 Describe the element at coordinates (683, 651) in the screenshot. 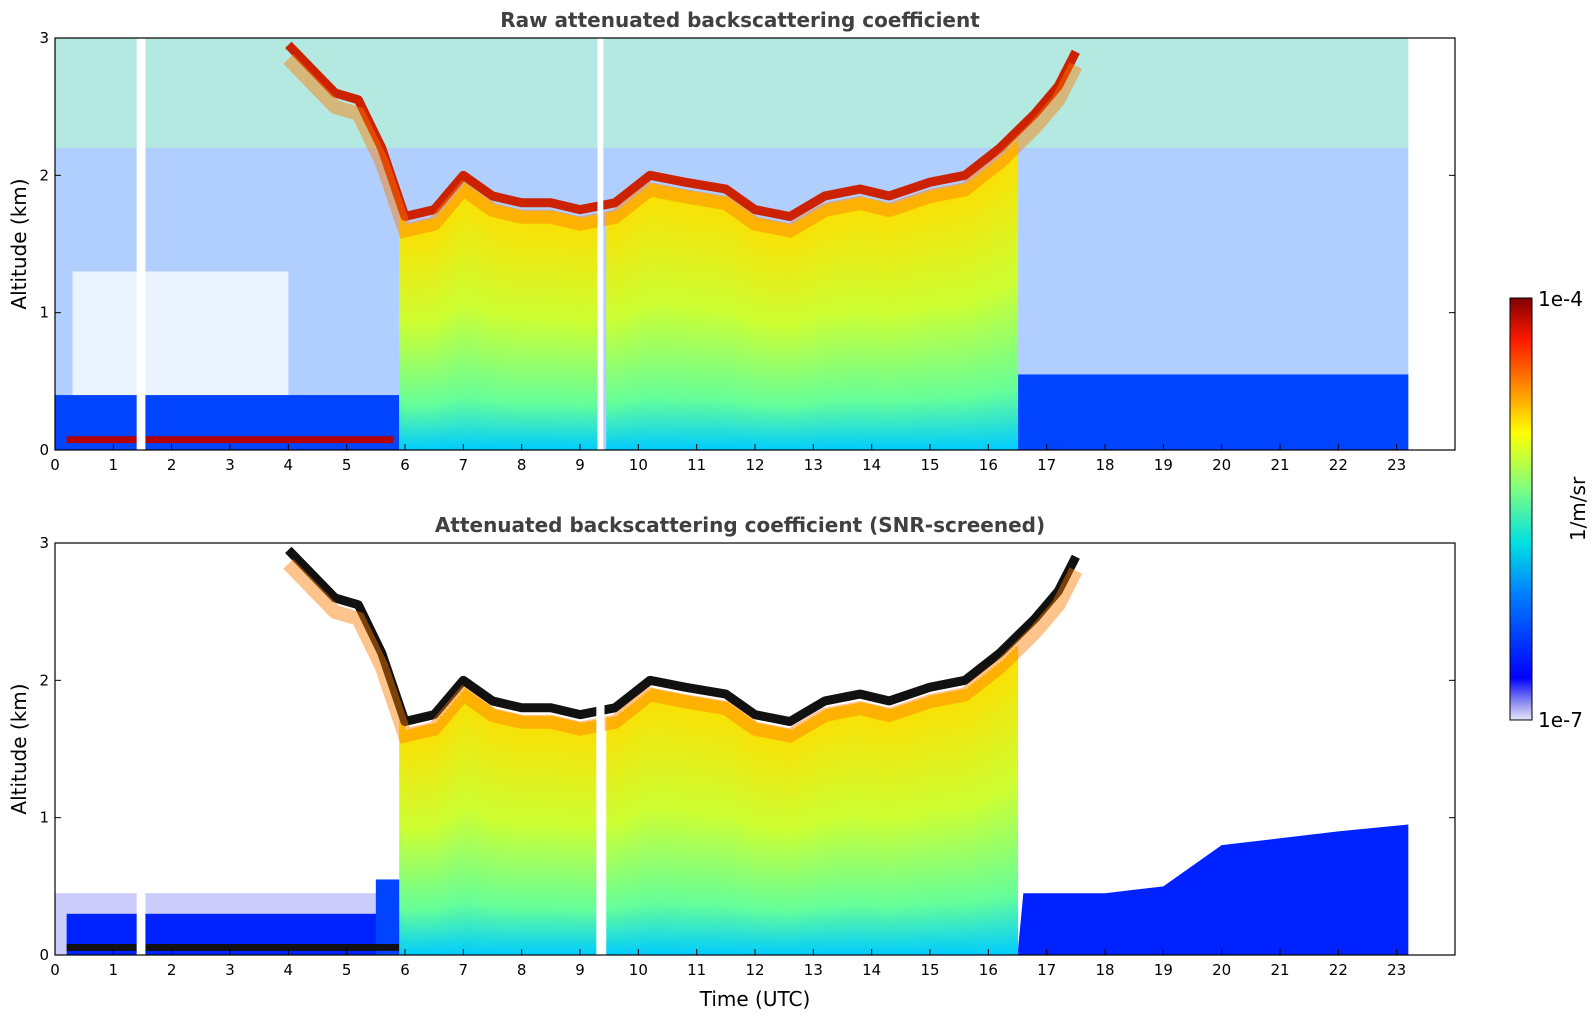

I see `cloud-top-halo` at that location.